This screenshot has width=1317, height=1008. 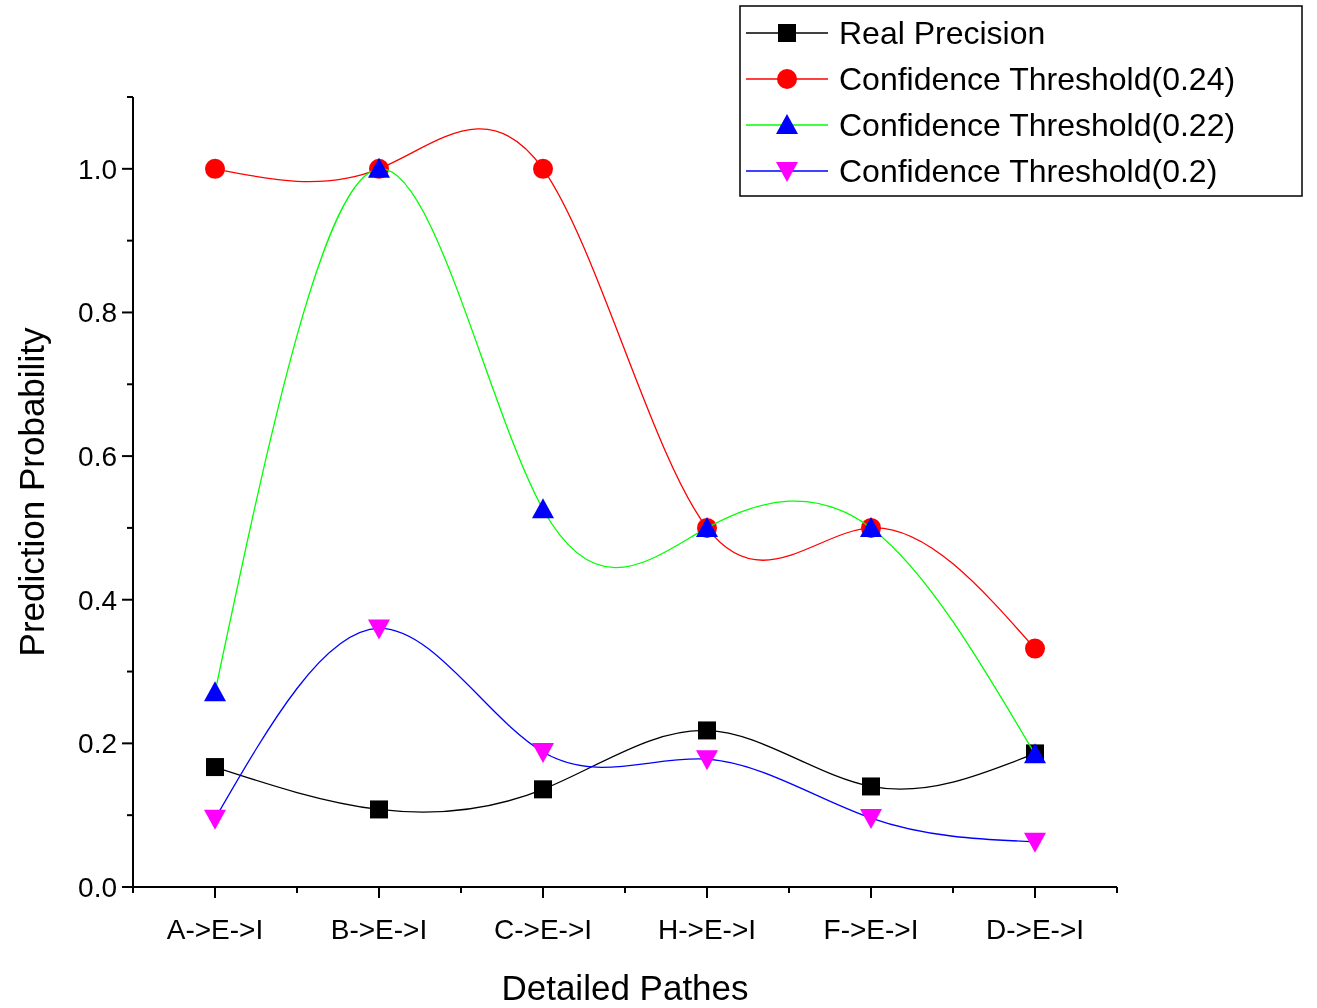 What do you see at coordinates (1037, 125) in the screenshot?
I see `legend-label: Confidence Threshold(0.22)` at bounding box center [1037, 125].